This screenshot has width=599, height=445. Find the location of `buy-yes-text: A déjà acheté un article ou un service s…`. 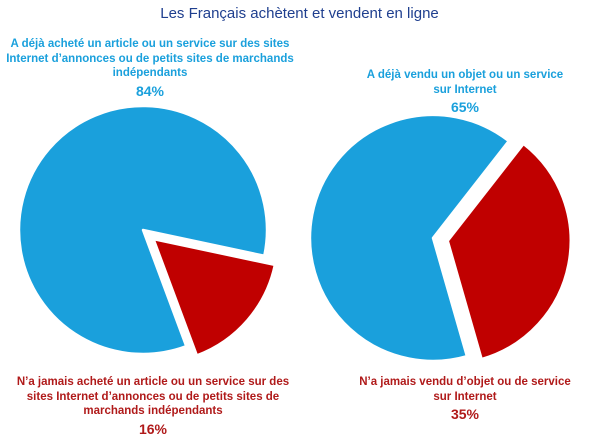

buy-yes-text: A déjà acheté un article ou un service s… is located at coordinates (150, 58).